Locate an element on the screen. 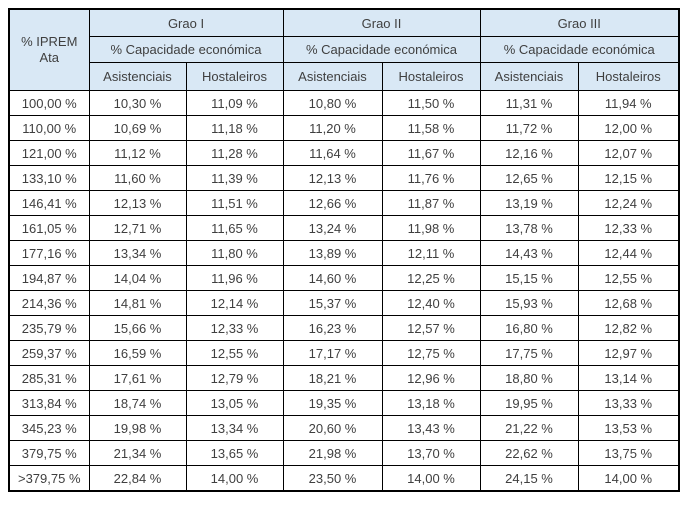 Image resolution: width=687 pixels, height=507 pixels. value-cell: 18,80 % is located at coordinates (529, 378).